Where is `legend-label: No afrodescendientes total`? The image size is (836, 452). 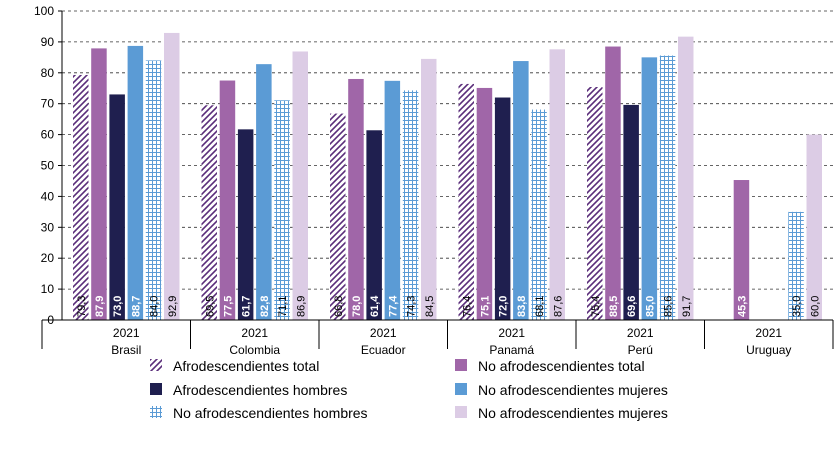 legend-label: No afrodescendientes total is located at coordinates (561, 366).